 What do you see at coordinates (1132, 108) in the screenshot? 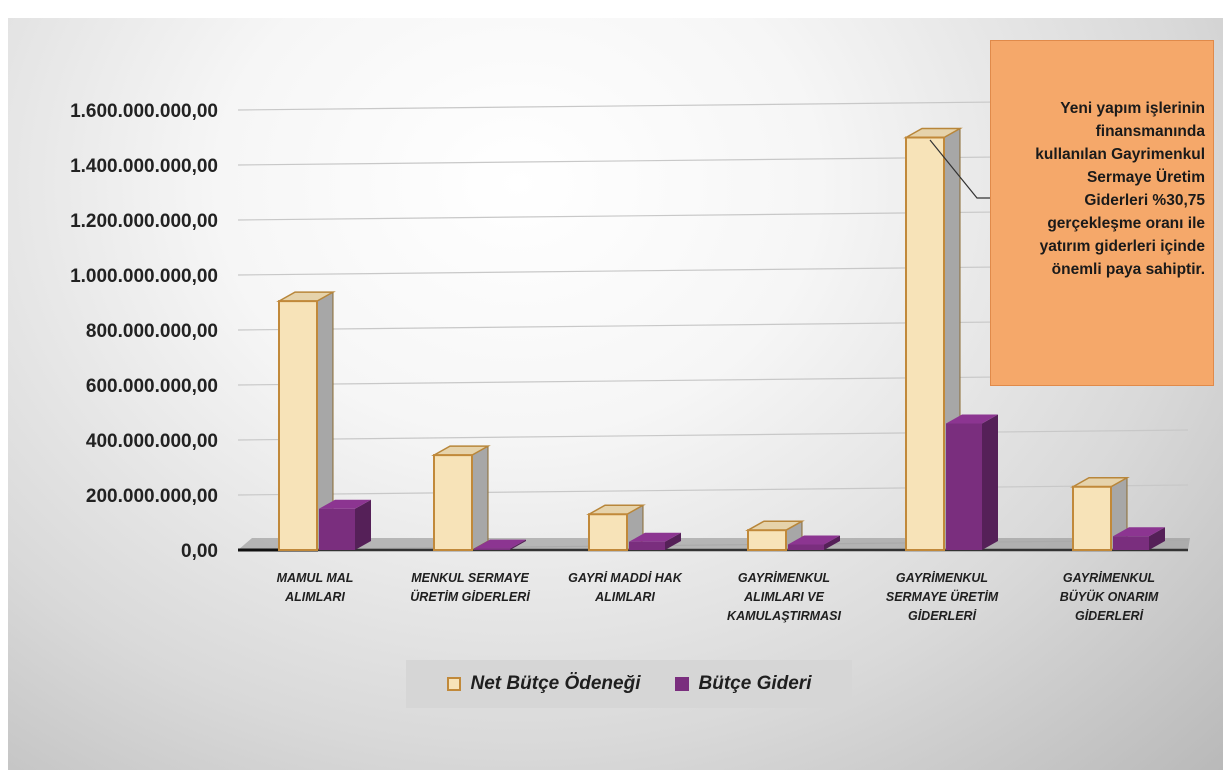
I see `callout-text-line: Yeni yapım işlerinin` at bounding box center [1132, 108].